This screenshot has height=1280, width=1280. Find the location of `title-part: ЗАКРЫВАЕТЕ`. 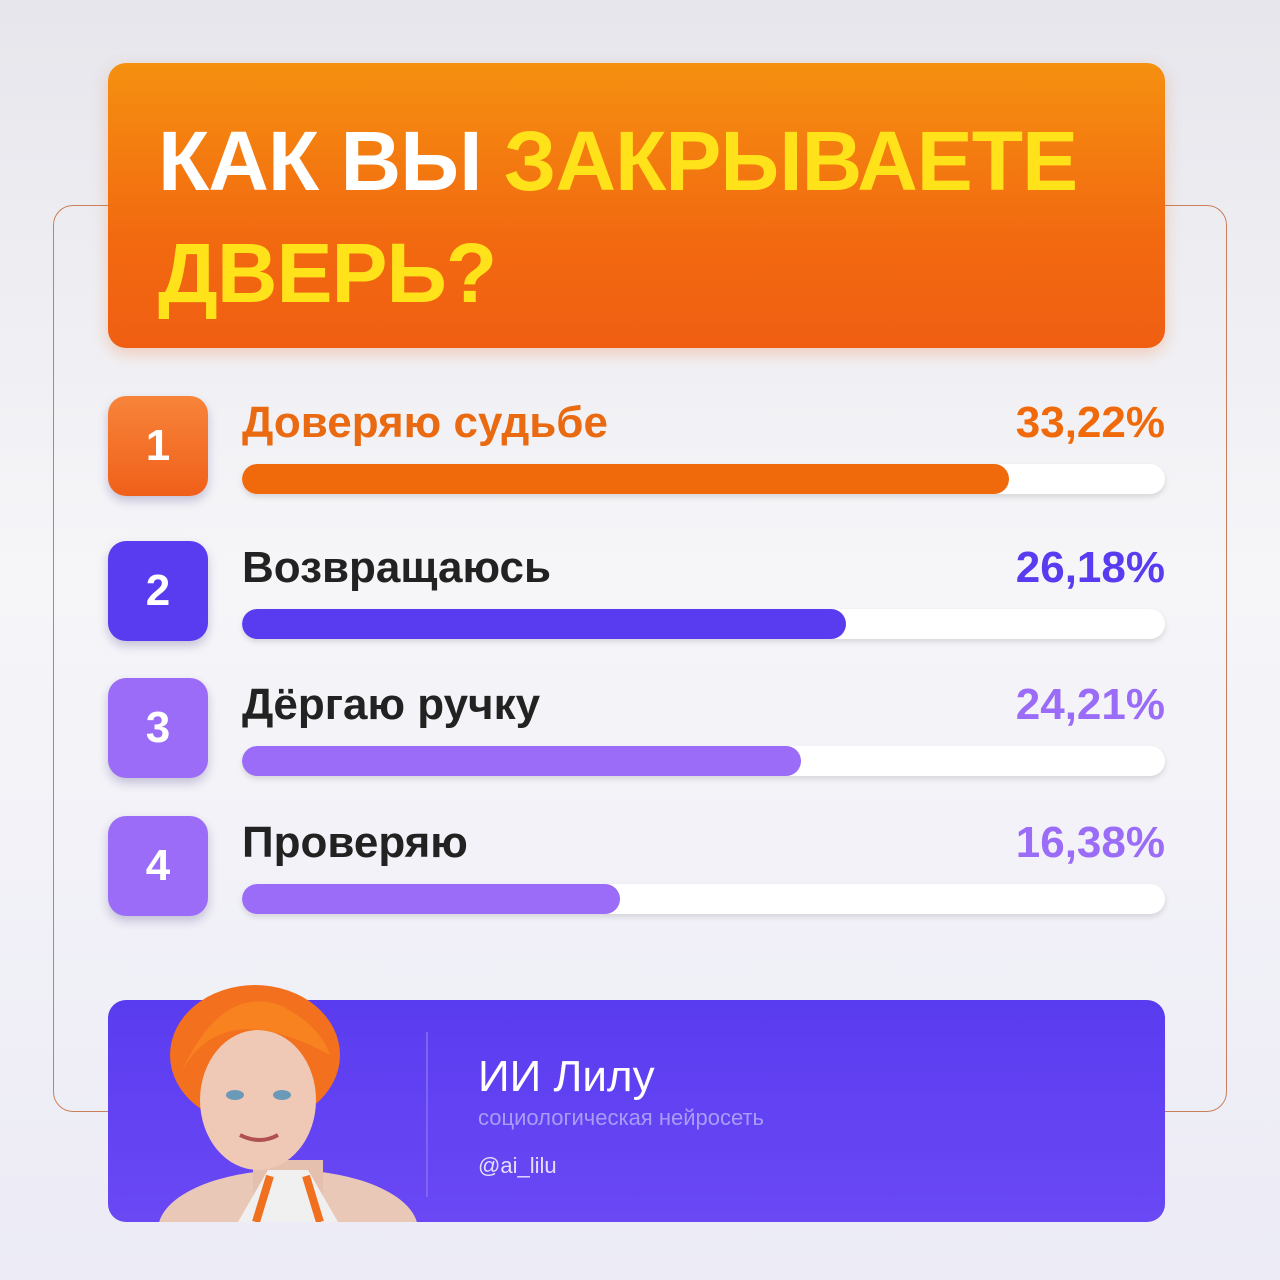

title-part: ЗАКРЫВАЕТЕ is located at coordinates (790, 161).